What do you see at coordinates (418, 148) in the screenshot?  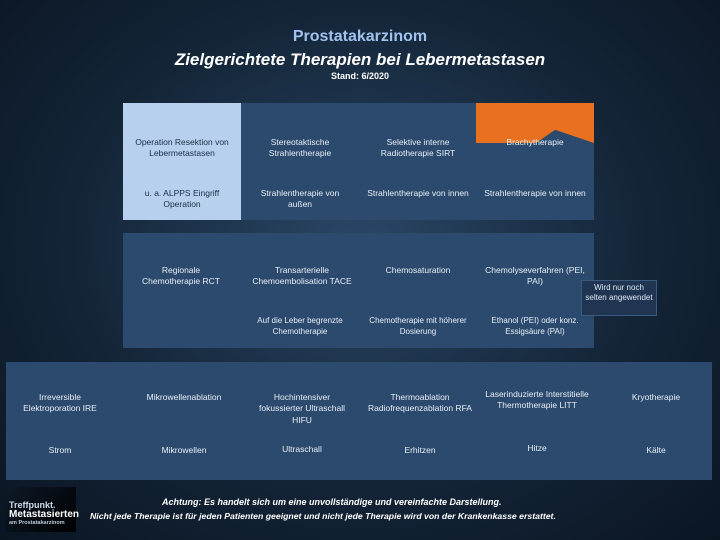 I see `cell-sirt: Selektive interne Radiotherapie SIRT` at bounding box center [418, 148].